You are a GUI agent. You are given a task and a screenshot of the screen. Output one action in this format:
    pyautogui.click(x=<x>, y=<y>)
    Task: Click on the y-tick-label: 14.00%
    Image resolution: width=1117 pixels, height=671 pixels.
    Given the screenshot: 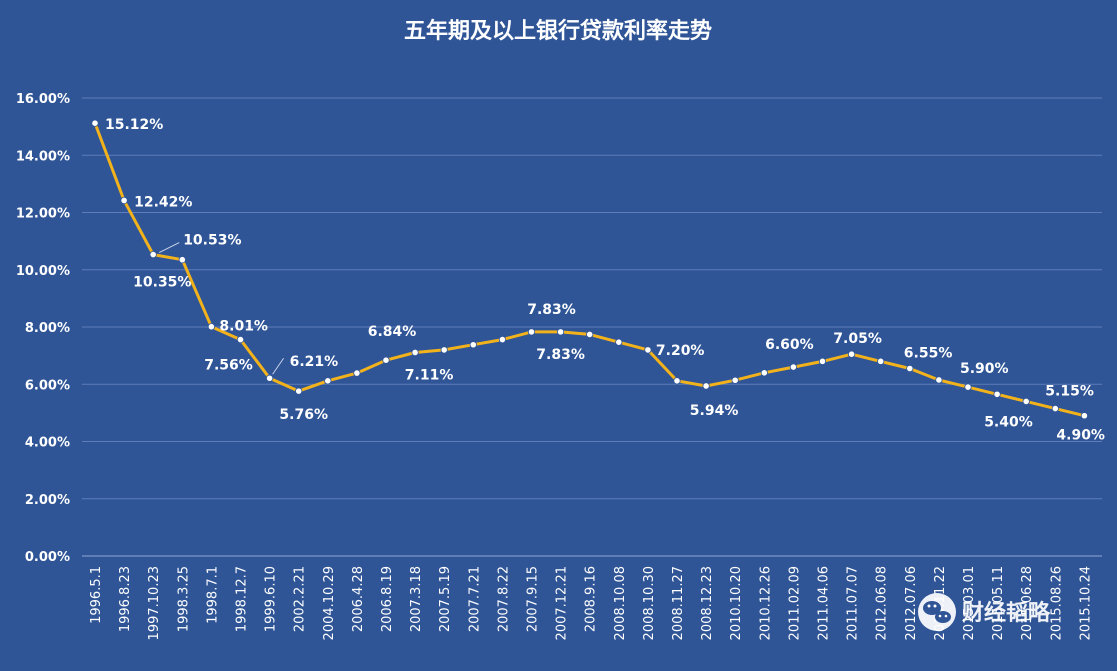 What is the action you would take?
    pyautogui.click(x=43, y=156)
    